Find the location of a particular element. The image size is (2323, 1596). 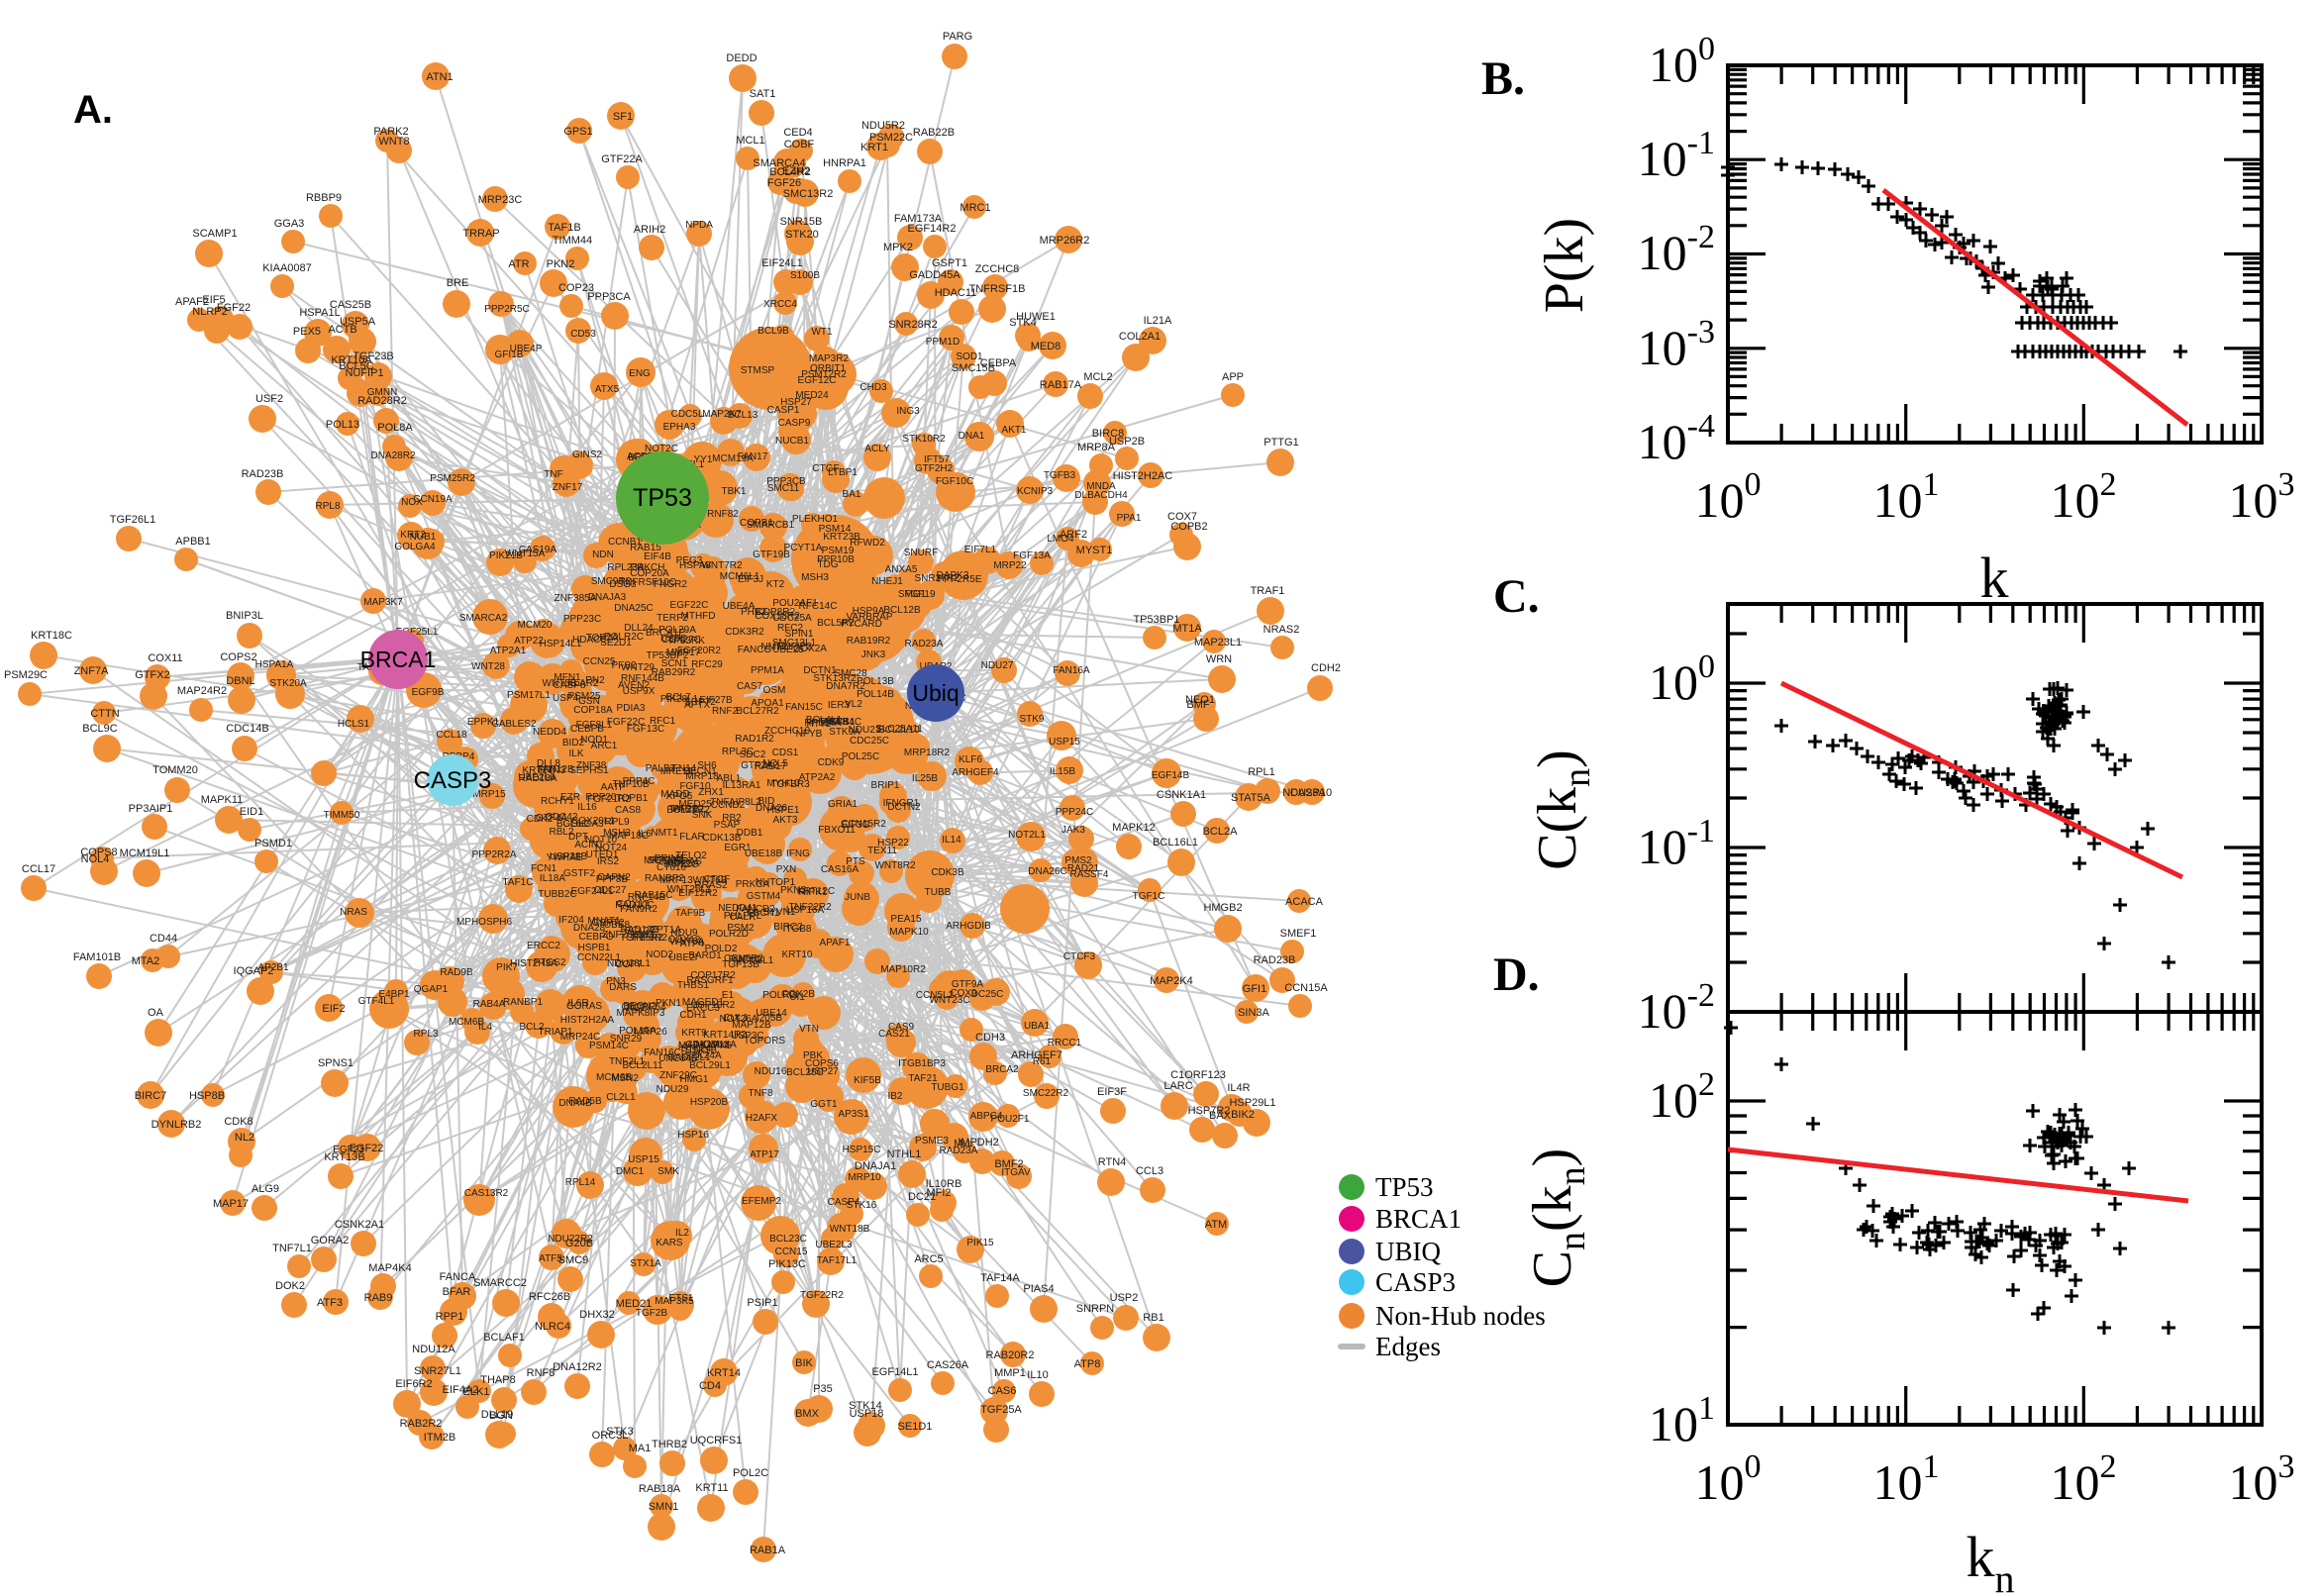

svg-text: WNT7R2 is located at coordinates (722, 565).